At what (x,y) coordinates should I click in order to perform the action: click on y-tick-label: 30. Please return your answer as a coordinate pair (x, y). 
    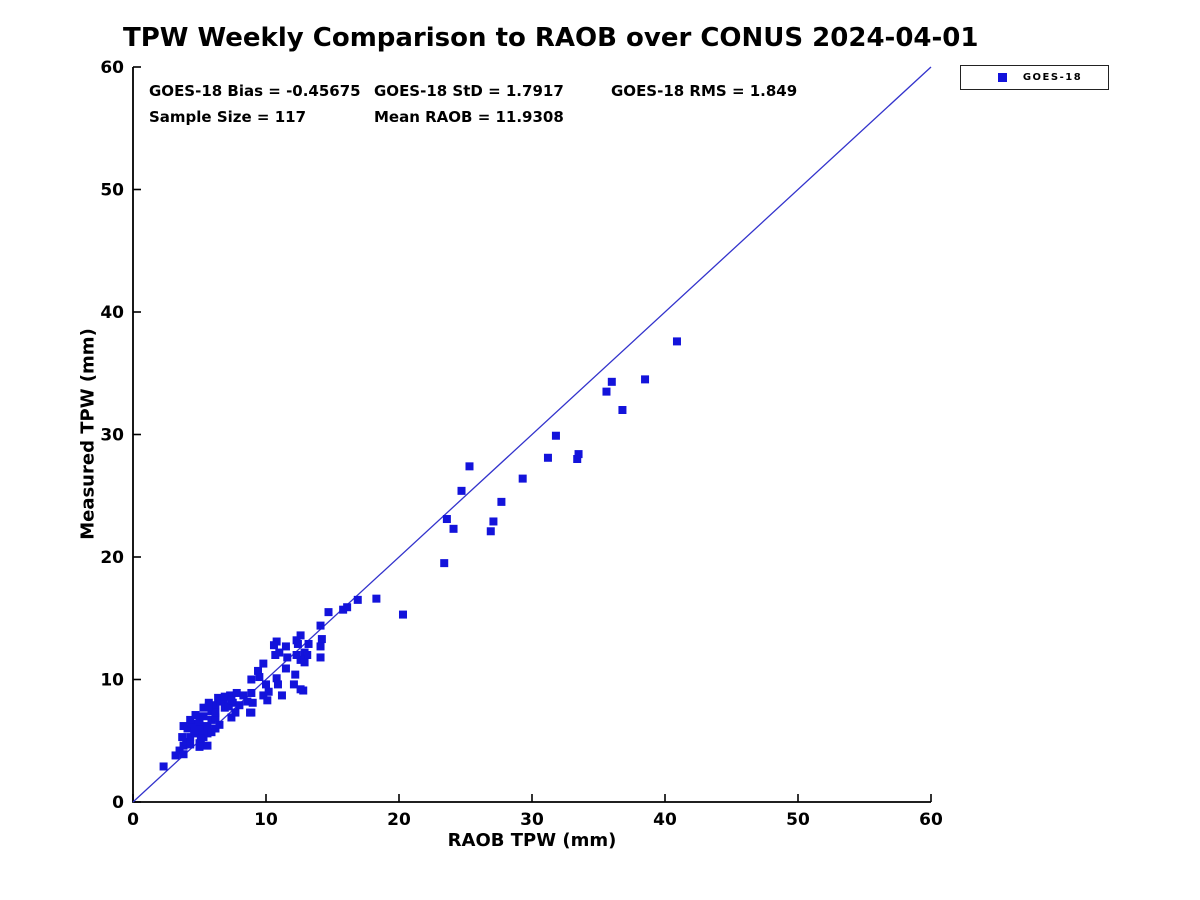
    Looking at the image, I should click on (112, 436).